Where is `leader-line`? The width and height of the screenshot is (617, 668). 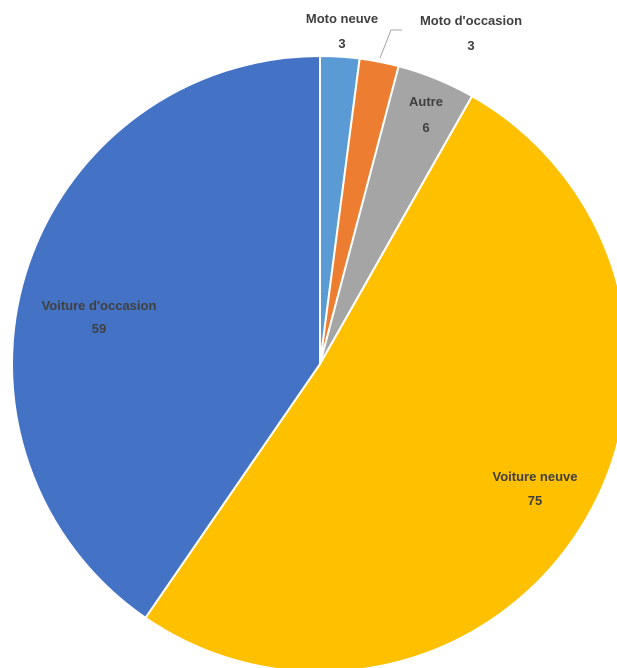 leader-line is located at coordinates (390, 44).